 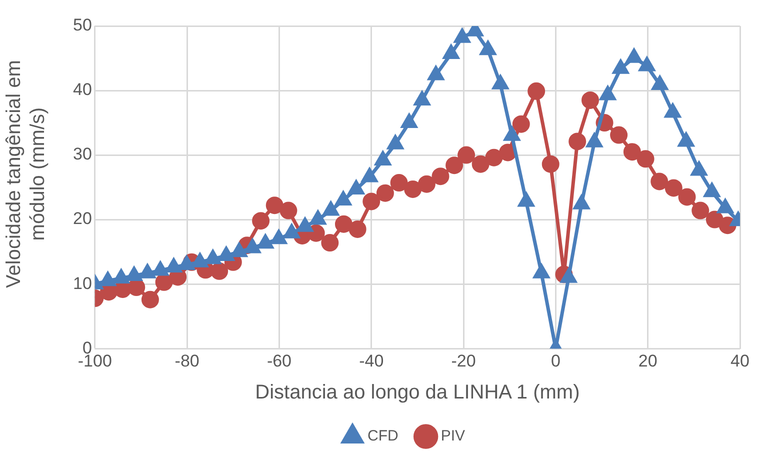 I want to click on x-tick-label: -60, so click(x=279, y=360).